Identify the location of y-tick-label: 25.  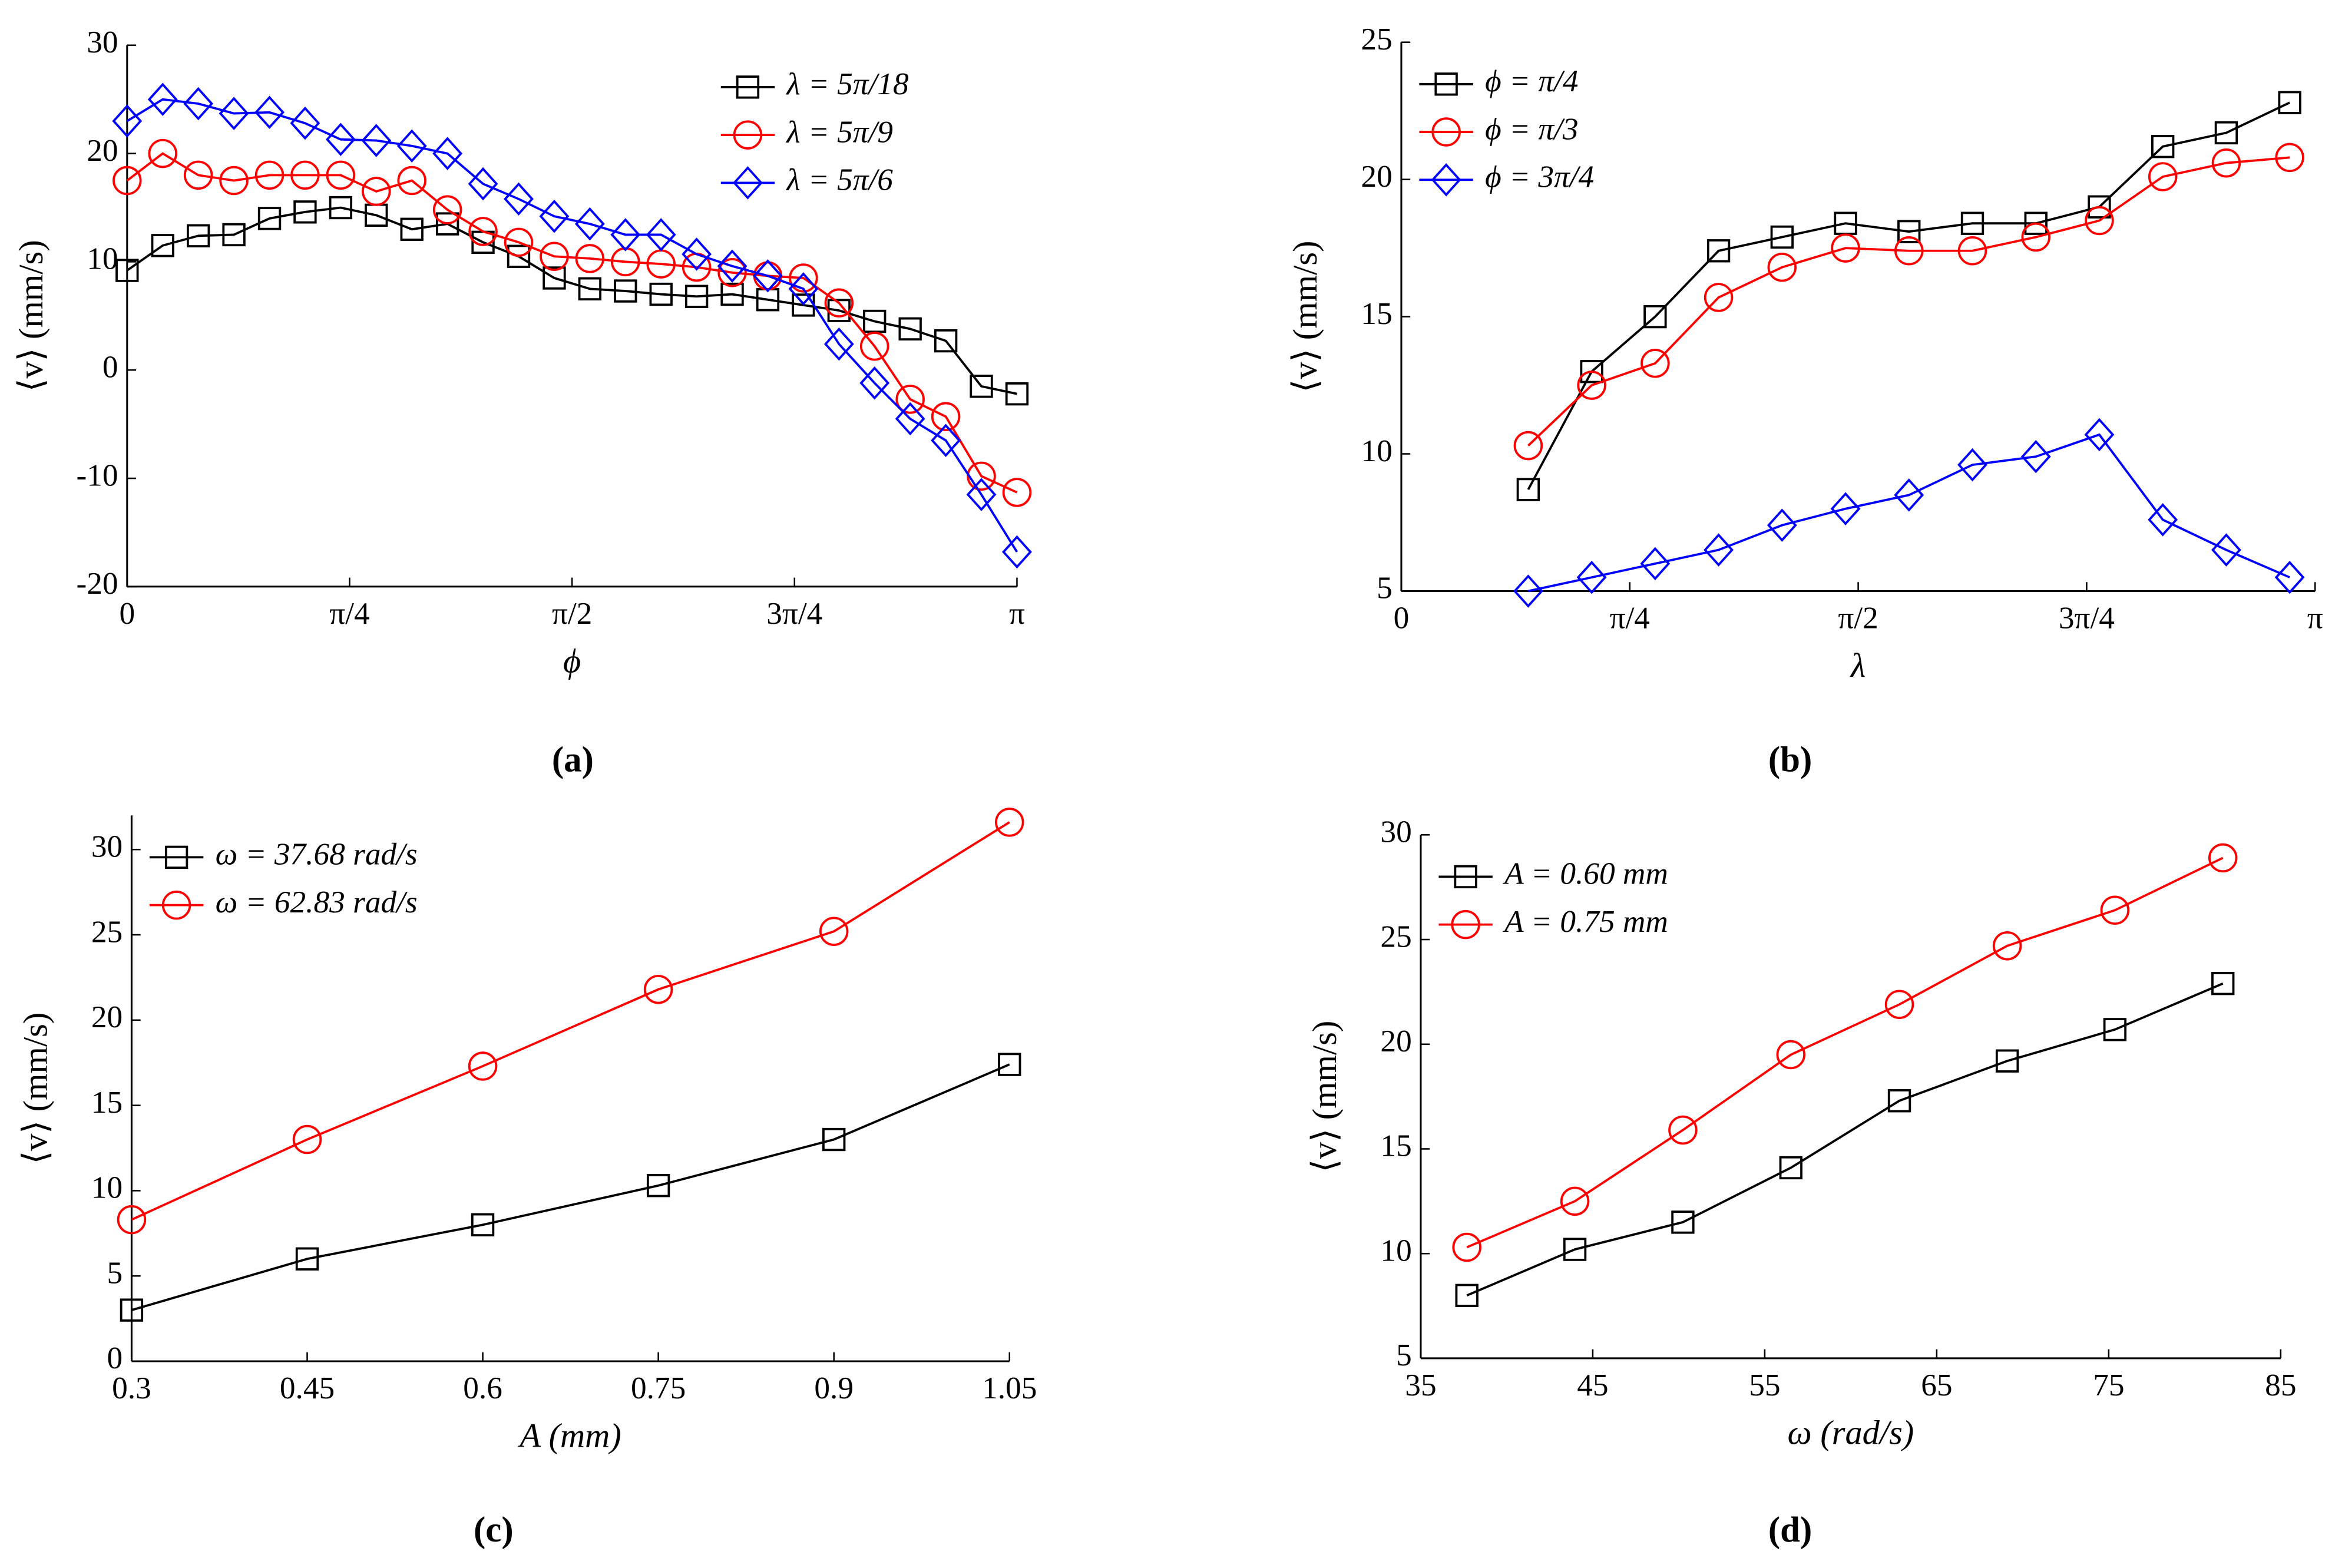
(107, 931).